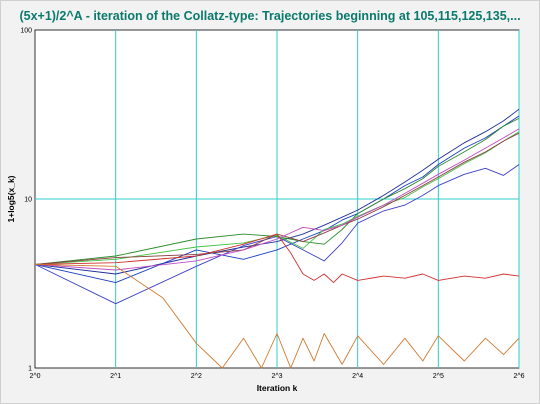 The image size is (540, 404). Describe the element at coordinates (30, 369) in the screenshot. I see `y-tick-label: 1` at that location.